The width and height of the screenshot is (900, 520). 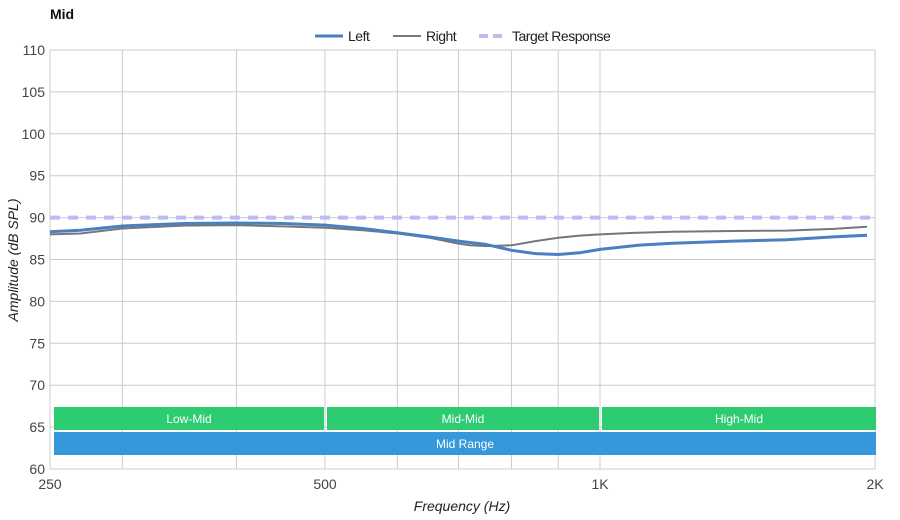 I want to click on y-axis-label: Amplitude (dB SPL), so click(x=13, y=261).